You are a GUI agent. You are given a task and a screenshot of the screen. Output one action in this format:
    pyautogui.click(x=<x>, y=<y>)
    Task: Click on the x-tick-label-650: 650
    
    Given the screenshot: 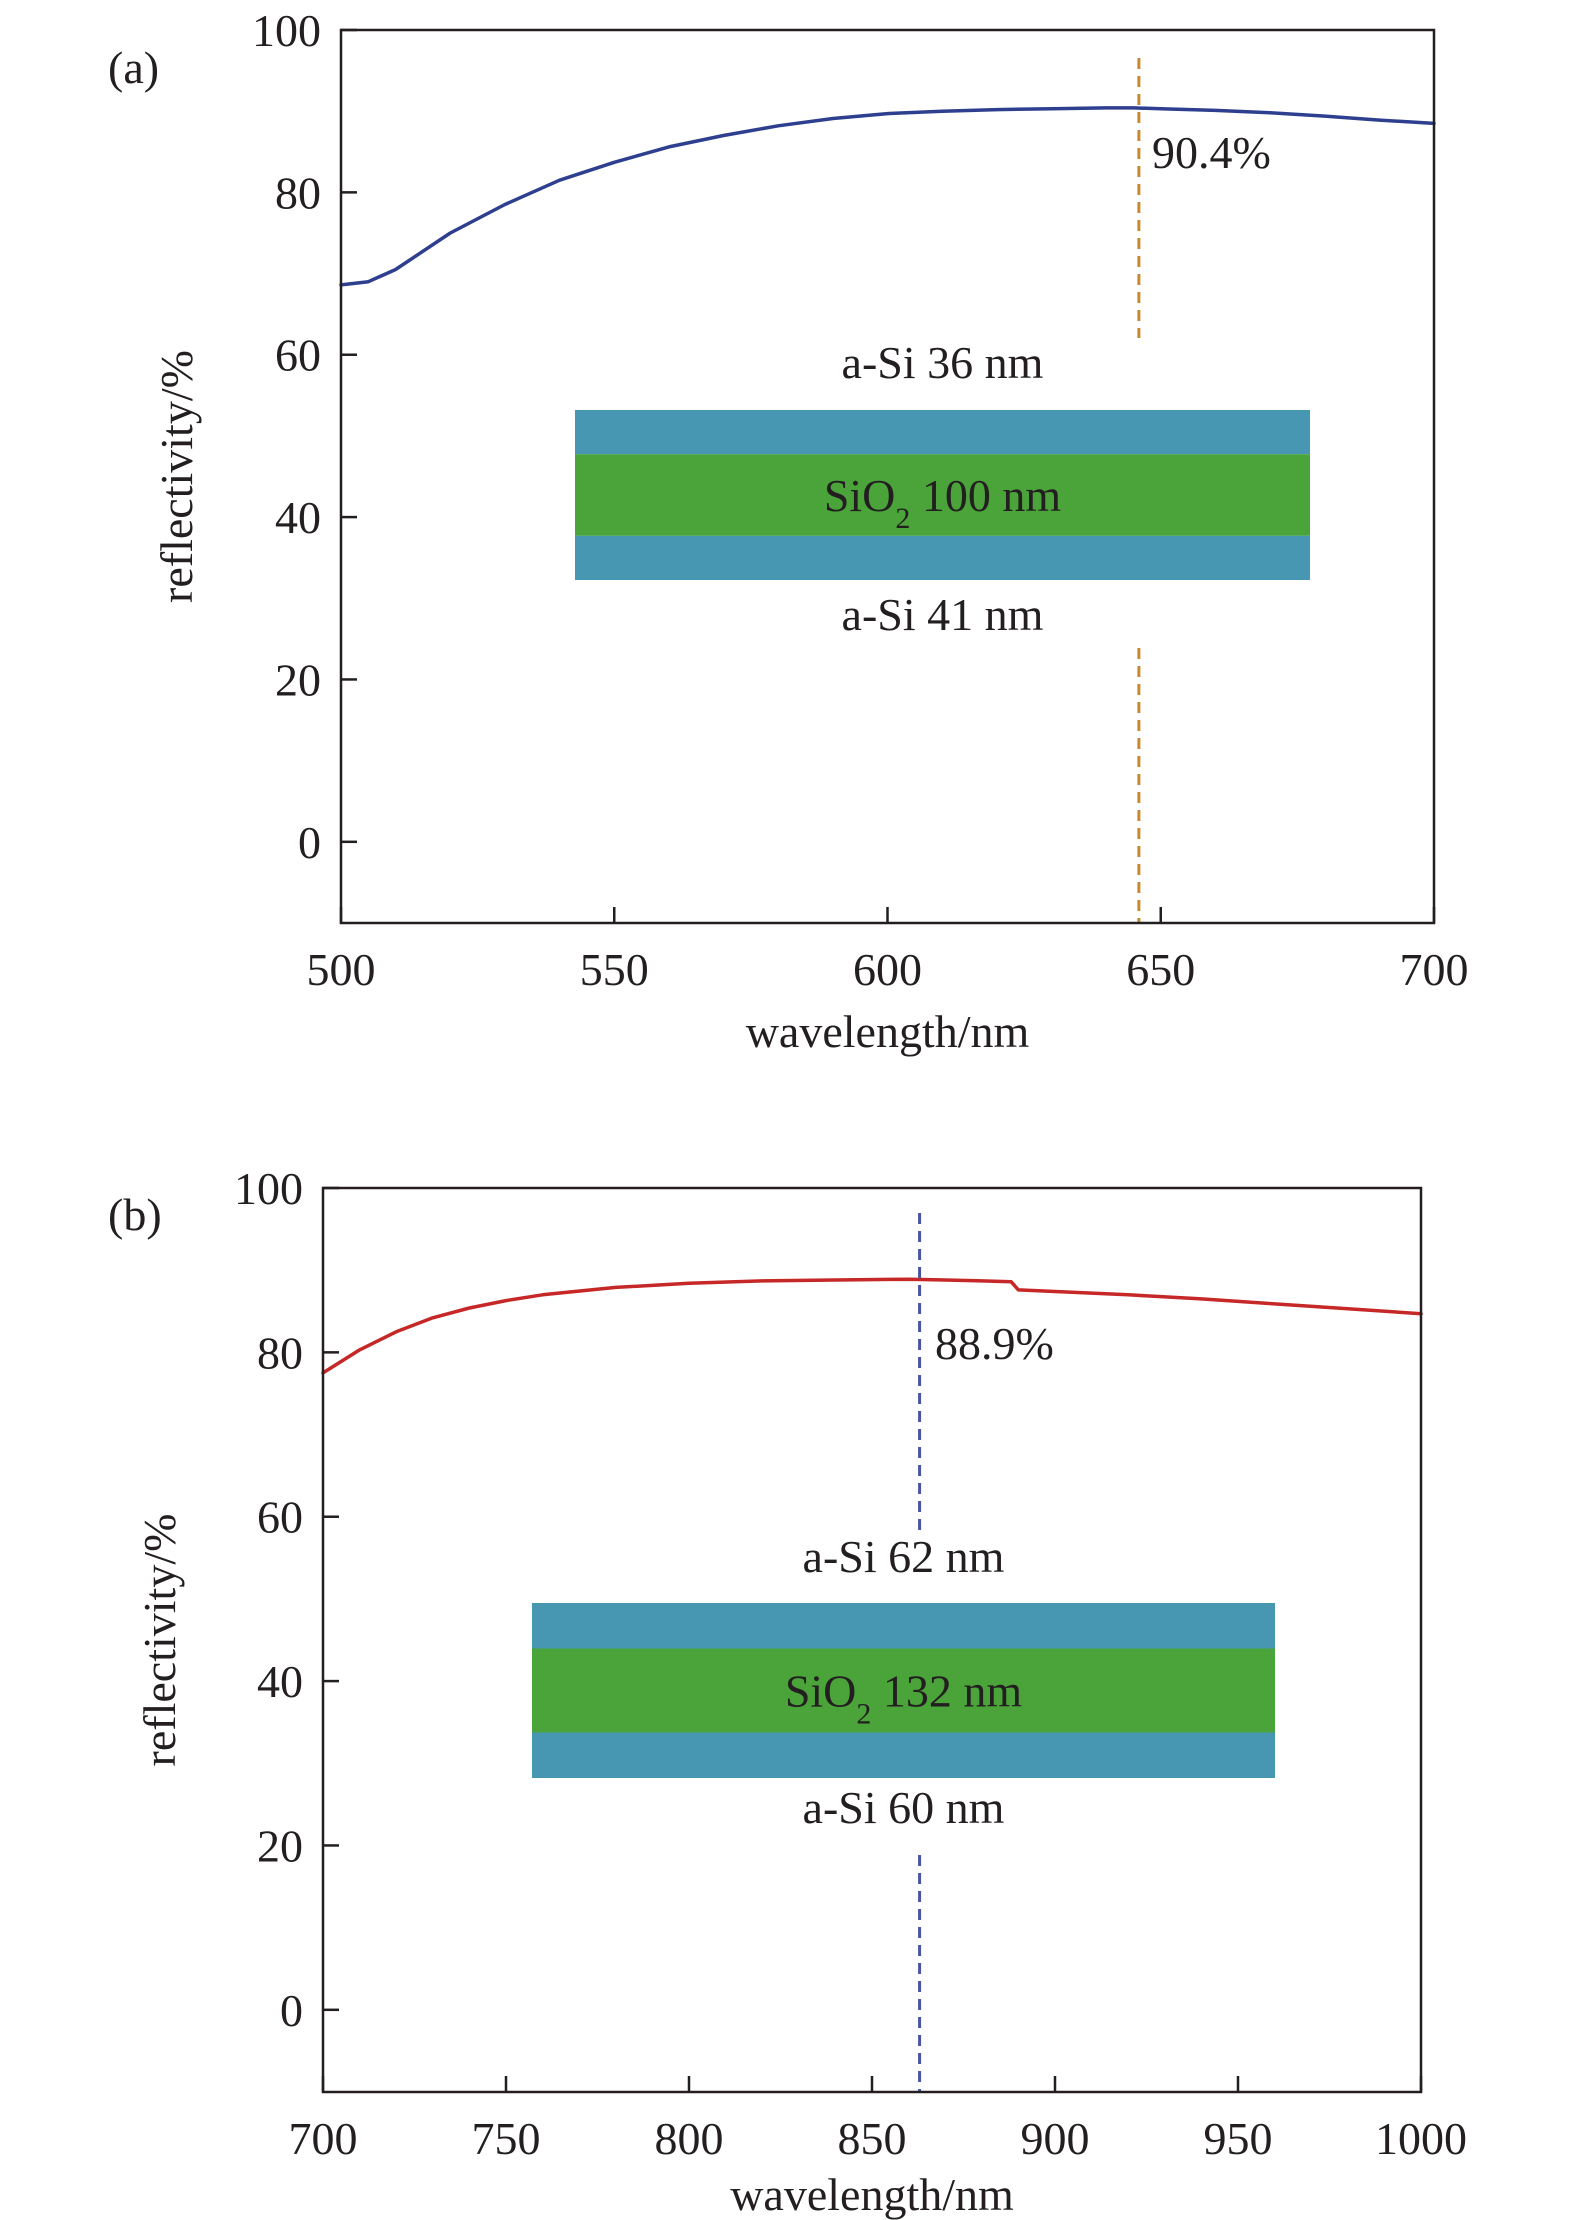 What is the action you would take?
    pyautogui.click(x=1160, y=969)
    